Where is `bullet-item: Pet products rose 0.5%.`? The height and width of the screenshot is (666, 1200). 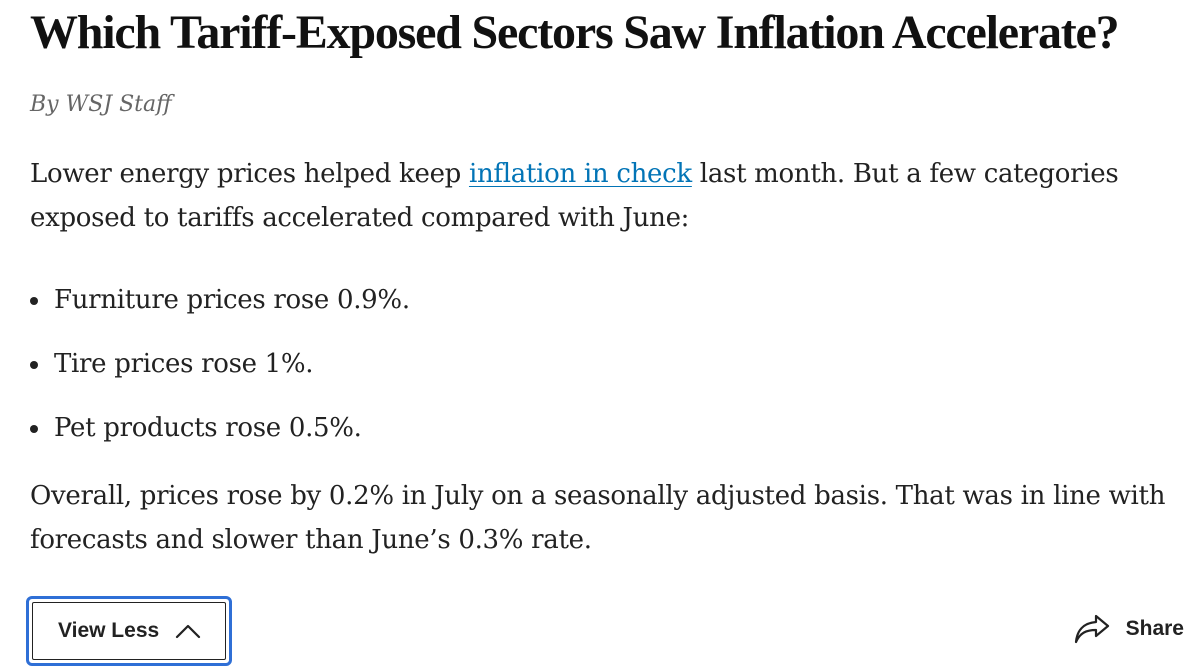 bullet-item: Pet products rose 0.5%. is located at coordinates (605, 438).